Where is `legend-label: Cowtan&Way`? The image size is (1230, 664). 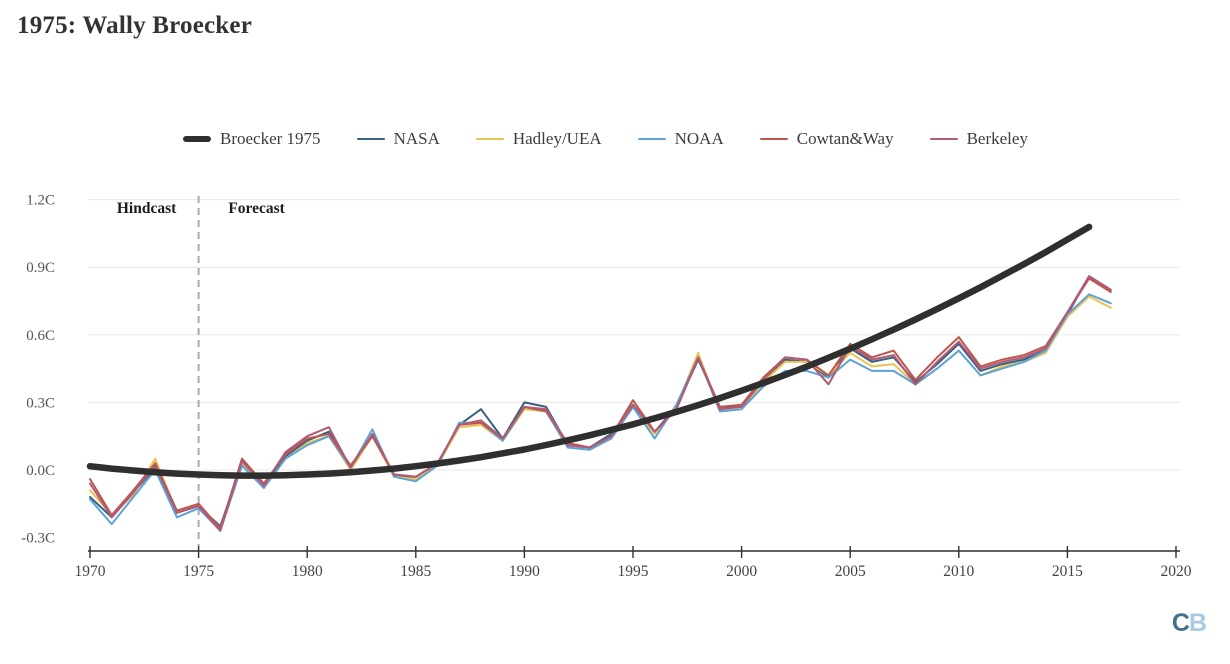
legend-label: Cowtan&Way is located at coordinates (845, 138).